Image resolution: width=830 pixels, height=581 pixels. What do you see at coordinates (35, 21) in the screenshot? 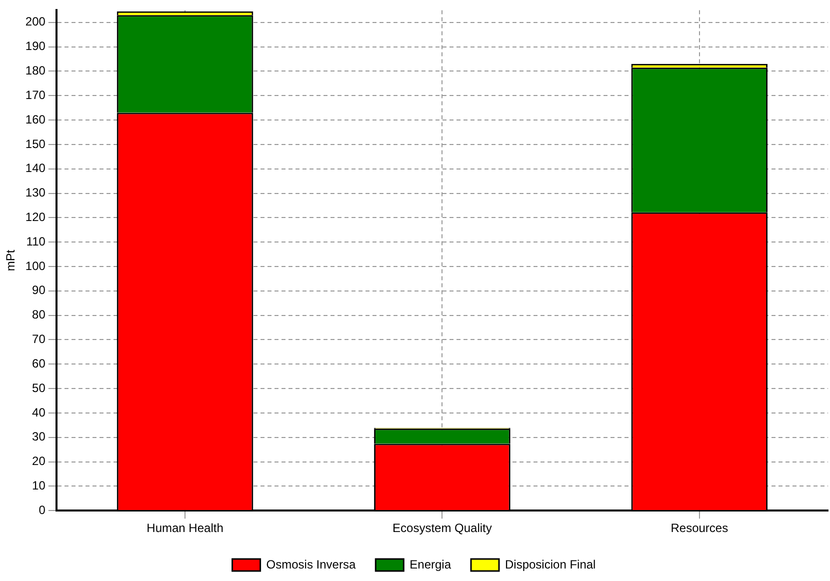
I see `y-tick-label: 200` at bounding box center [35, 21].